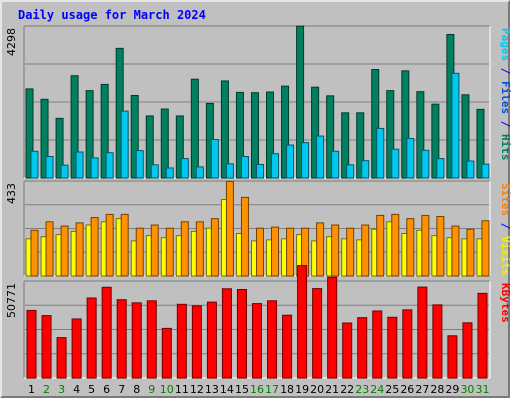 The image size is (512, 400). I want to click on visits-panel-axis-label: Sites / Visits, so click(505, 229).